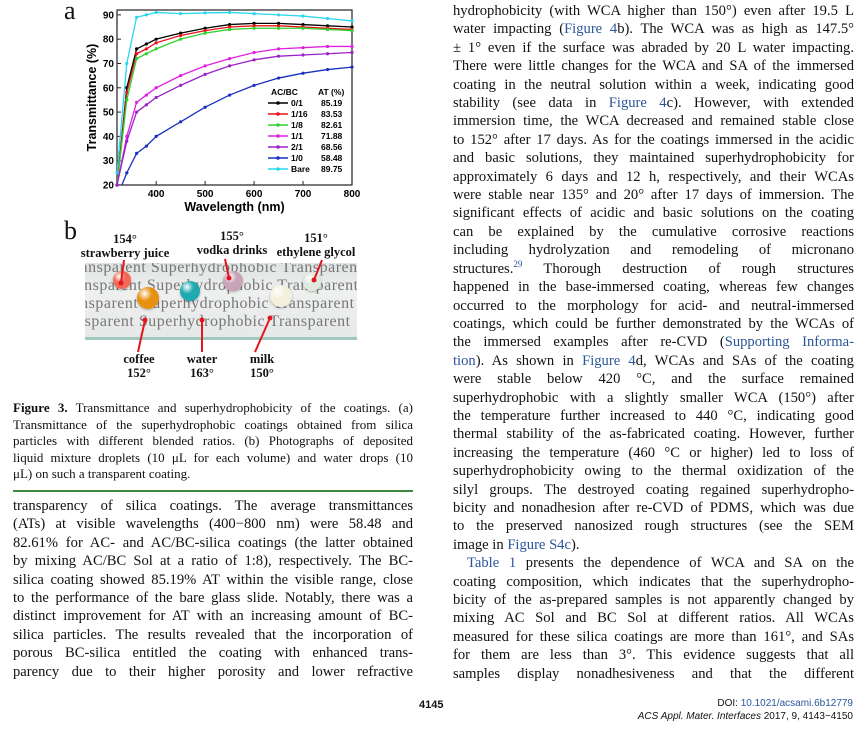  What do you see at coordinates (281, 296) in the screenshot?
I see `droplet-milk` at bounding box center [281, 296].